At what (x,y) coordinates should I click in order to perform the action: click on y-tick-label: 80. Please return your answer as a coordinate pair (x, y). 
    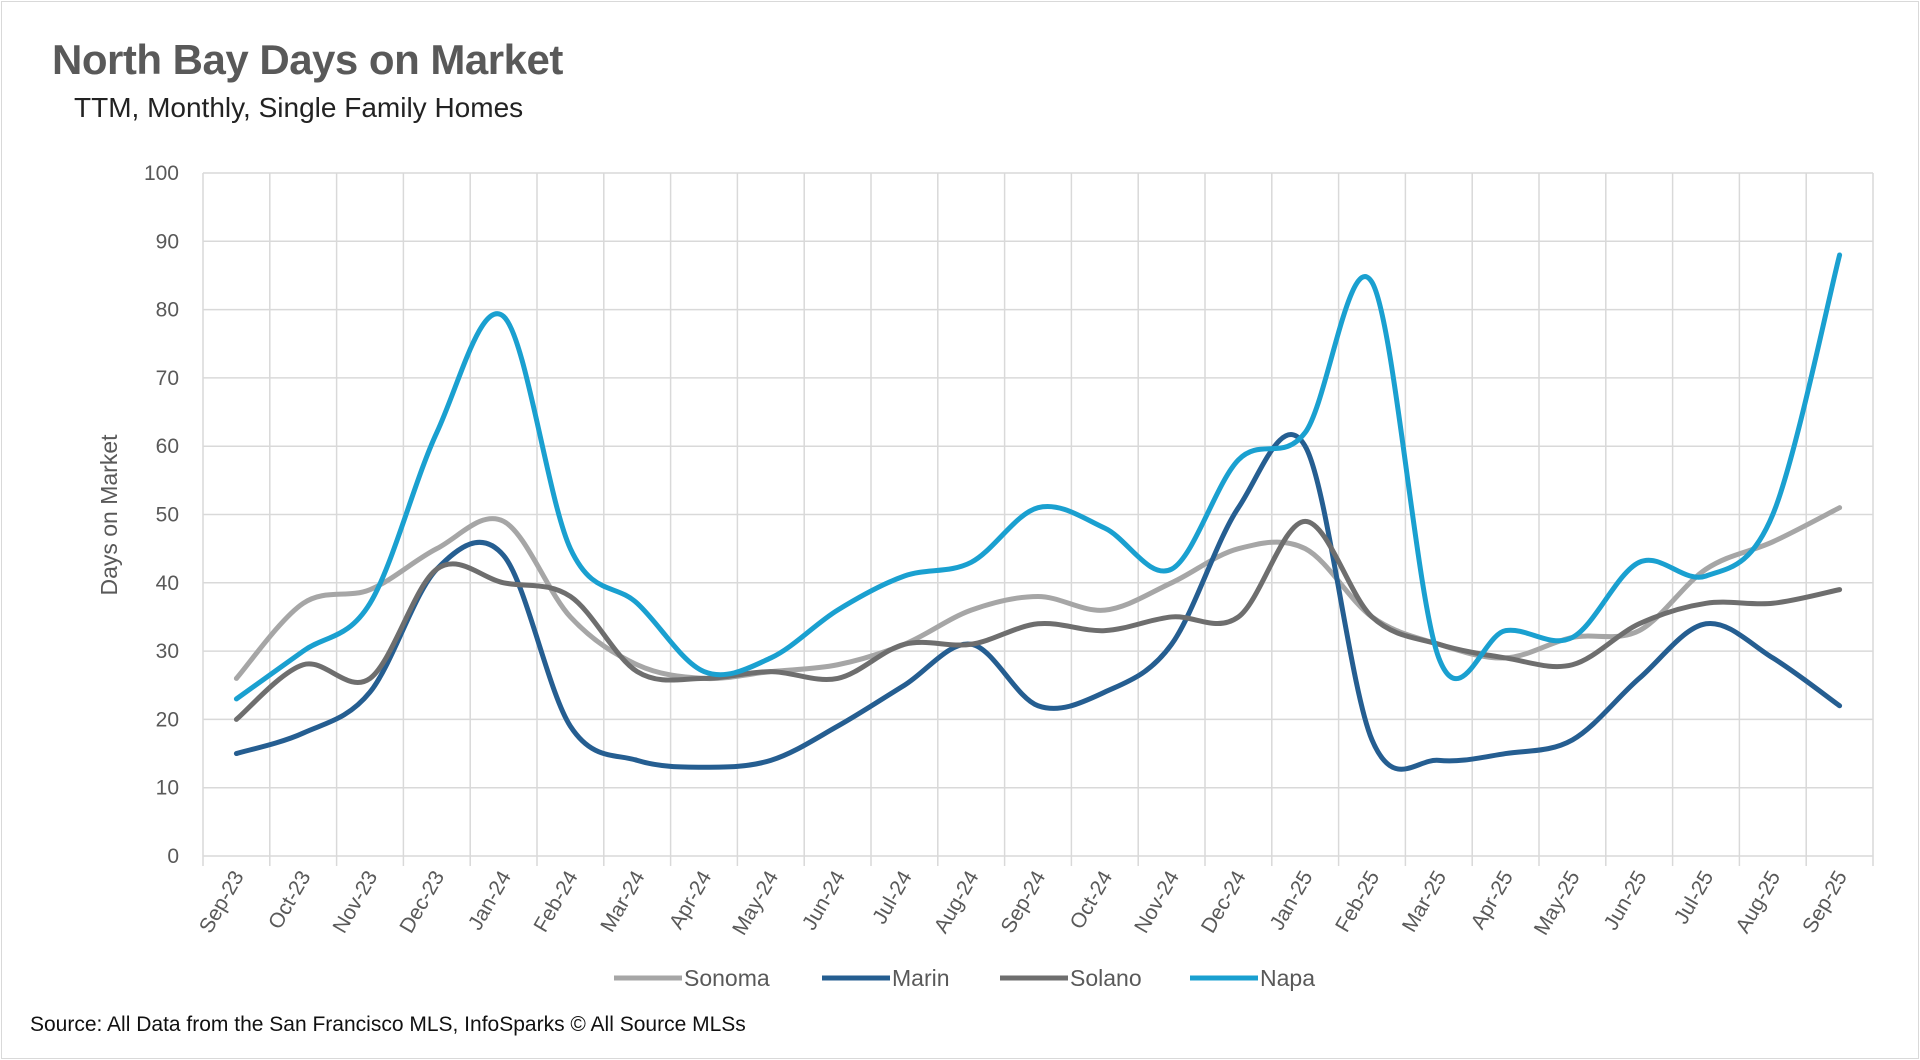
    Looking at the image, I should click on (167, 310).